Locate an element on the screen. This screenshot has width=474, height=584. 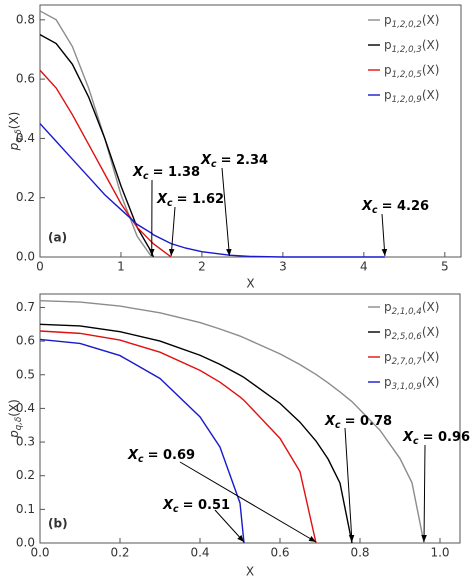
y-tick-label: 0.1 is located at coordinates (25, 509).